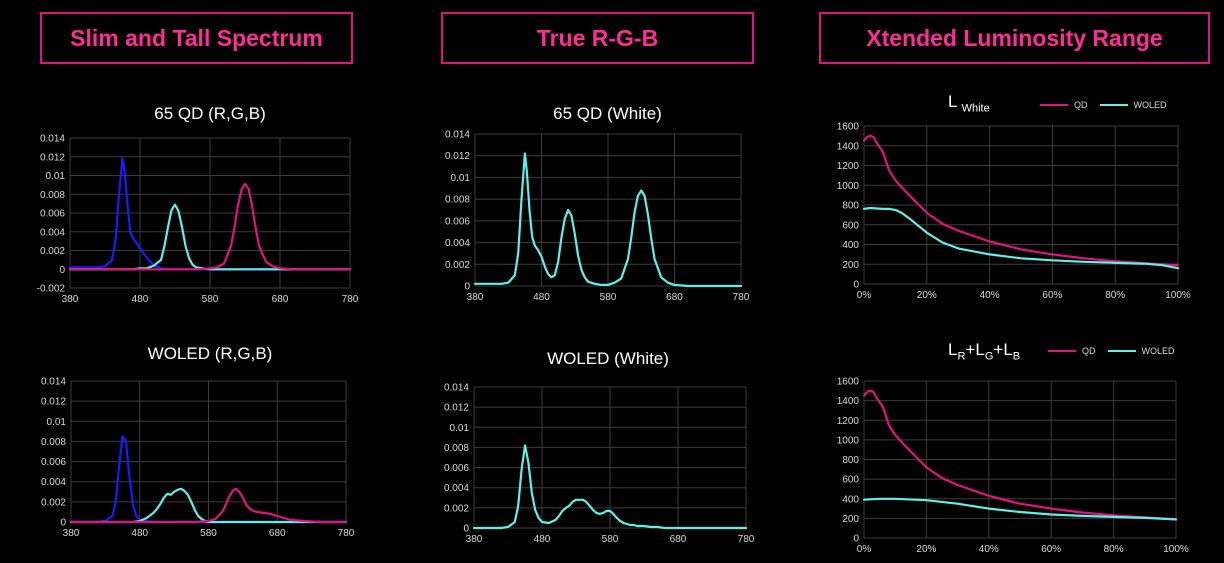  I want to click on lum-title-rgb-l2: L, so click(980, 349).